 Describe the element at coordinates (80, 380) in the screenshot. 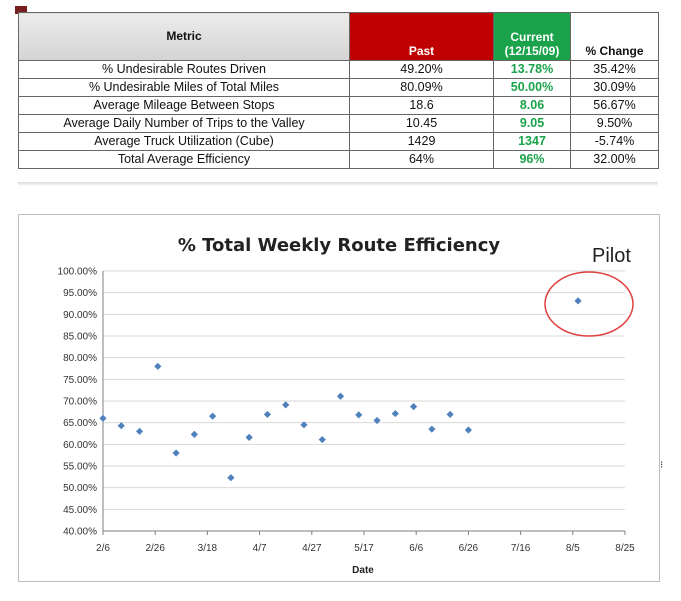

I see `y-tick-label: 75.00%` at that location.